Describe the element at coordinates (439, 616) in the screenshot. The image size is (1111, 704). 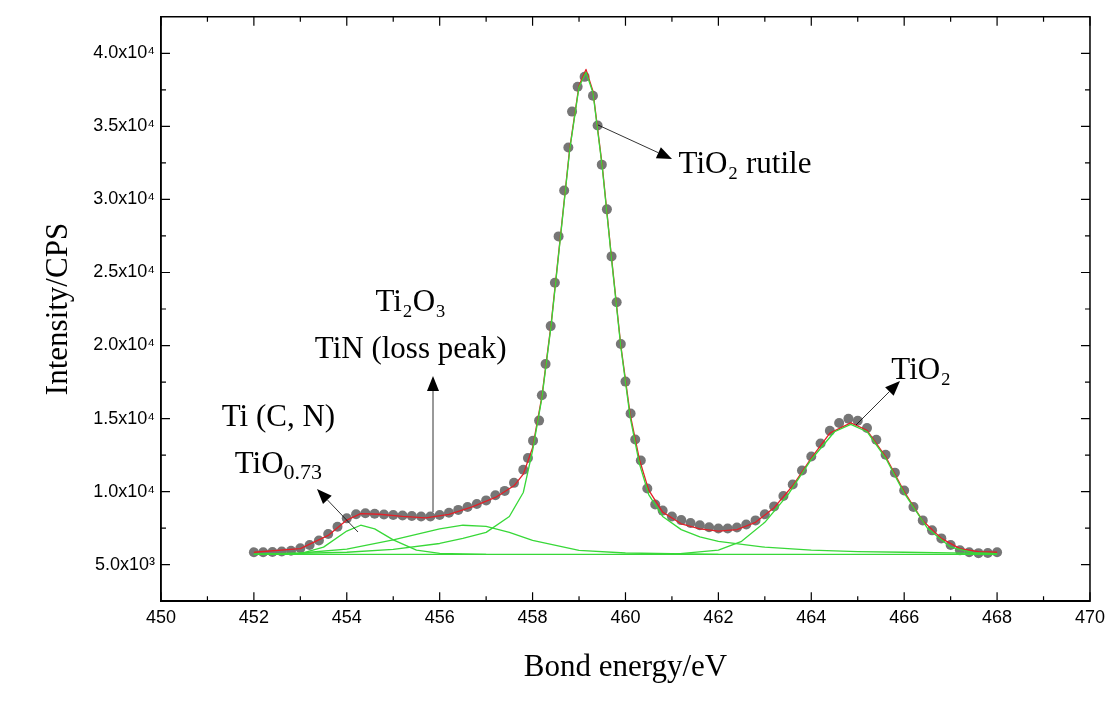
I see `x-tick-label: 456` at that location.